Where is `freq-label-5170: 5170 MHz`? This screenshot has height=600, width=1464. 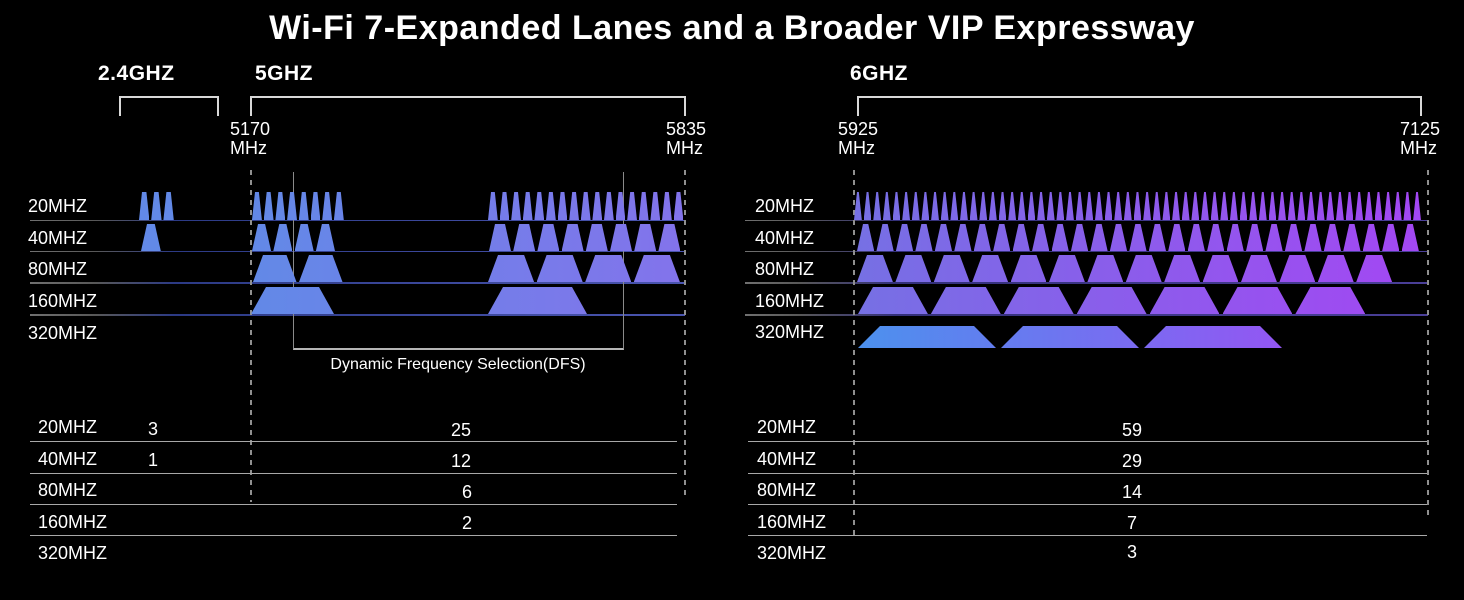
freq-label-5170: 5170 MHz is located at coordinates (250, 139).